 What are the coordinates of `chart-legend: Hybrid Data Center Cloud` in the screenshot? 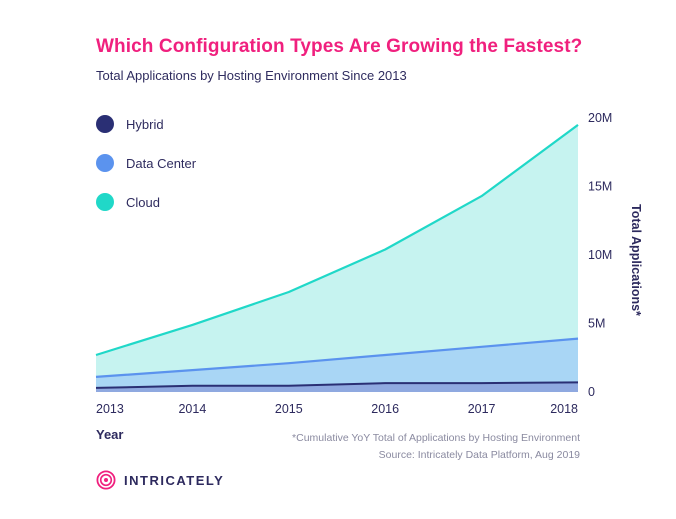 It's located at (146, 172).